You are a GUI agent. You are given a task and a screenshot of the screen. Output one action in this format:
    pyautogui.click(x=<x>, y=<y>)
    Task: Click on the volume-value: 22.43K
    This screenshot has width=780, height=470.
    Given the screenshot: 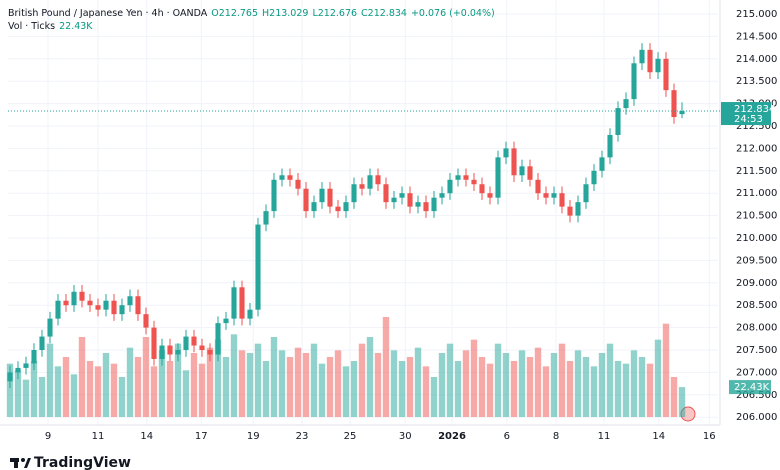 What is the action you would take?
    pyautogui.click(x=76, y=26)
    